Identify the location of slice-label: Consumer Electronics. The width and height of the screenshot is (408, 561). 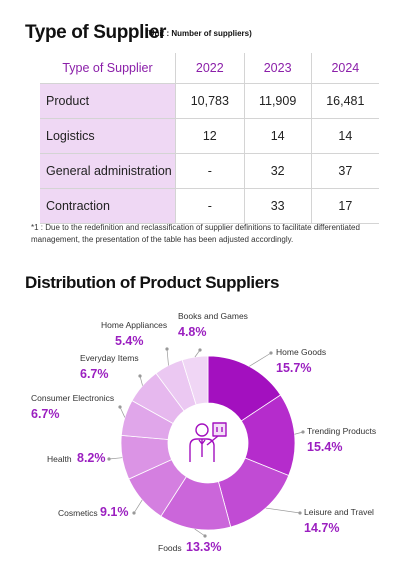
(73, 398).